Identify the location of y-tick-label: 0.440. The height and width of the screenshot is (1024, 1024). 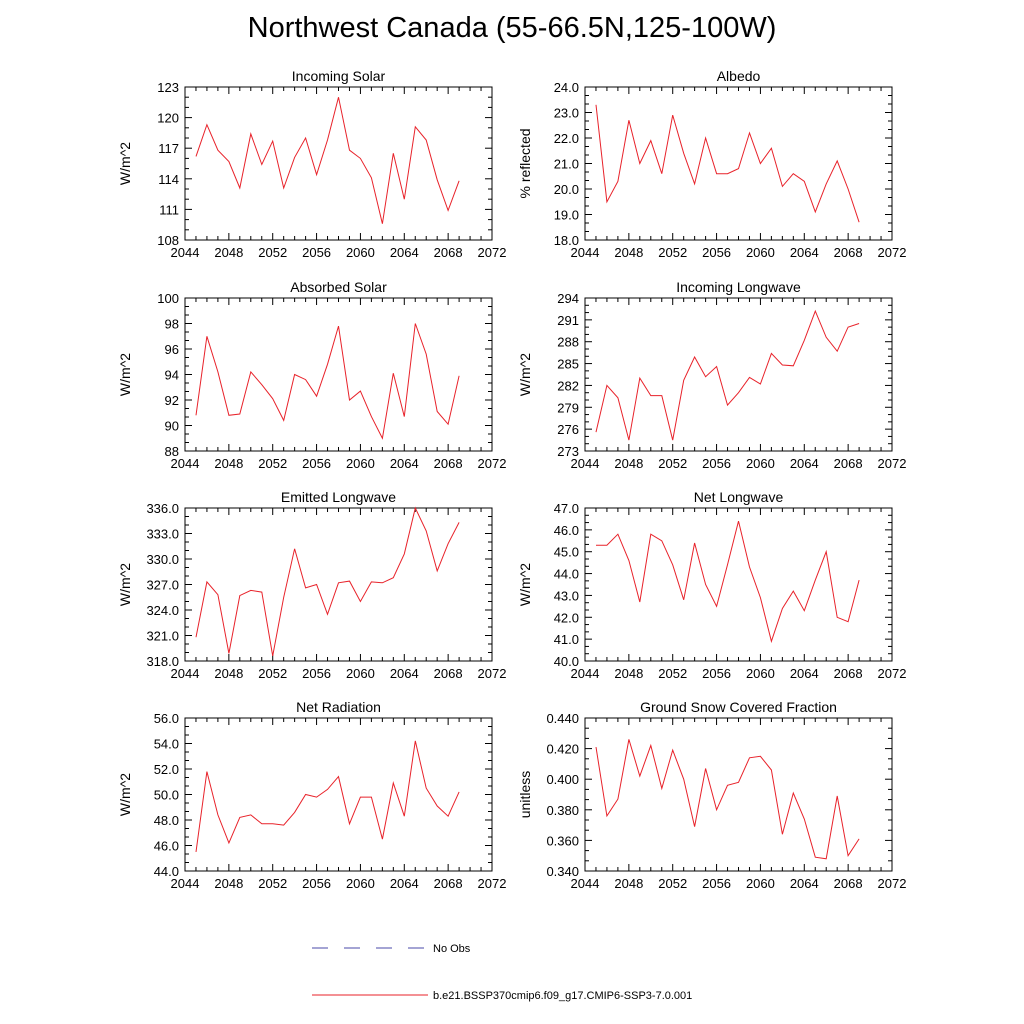
(562, 718).